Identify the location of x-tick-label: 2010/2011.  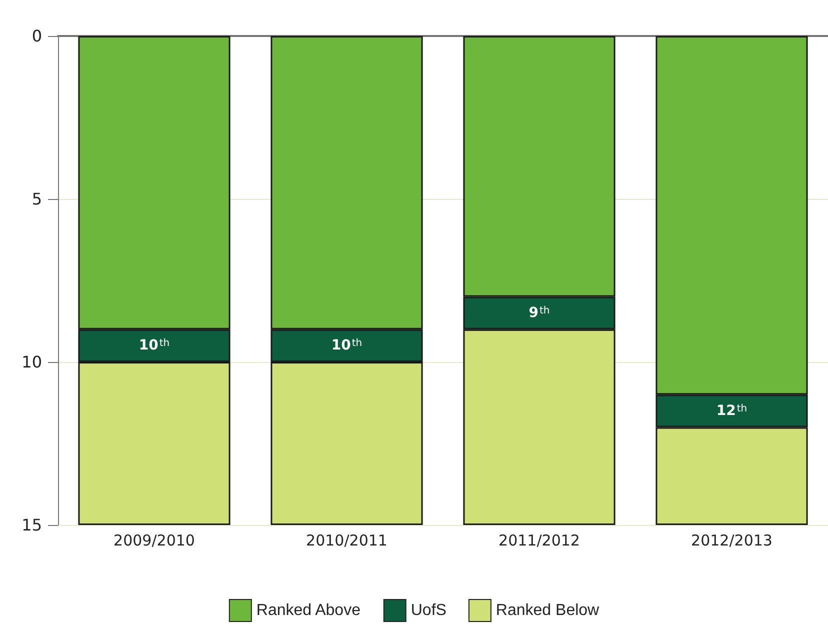
(347, 541).